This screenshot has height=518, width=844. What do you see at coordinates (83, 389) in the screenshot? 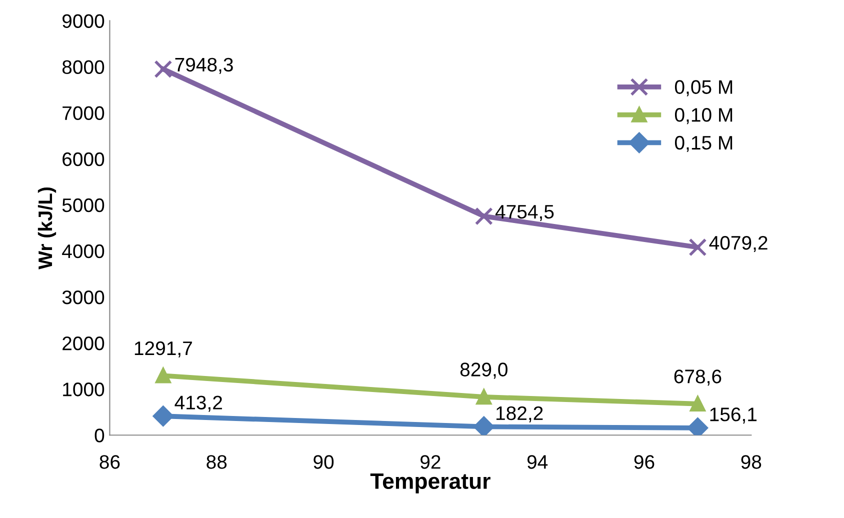
I see `y-tick-label: 1000` at bounding box center [83, 389].